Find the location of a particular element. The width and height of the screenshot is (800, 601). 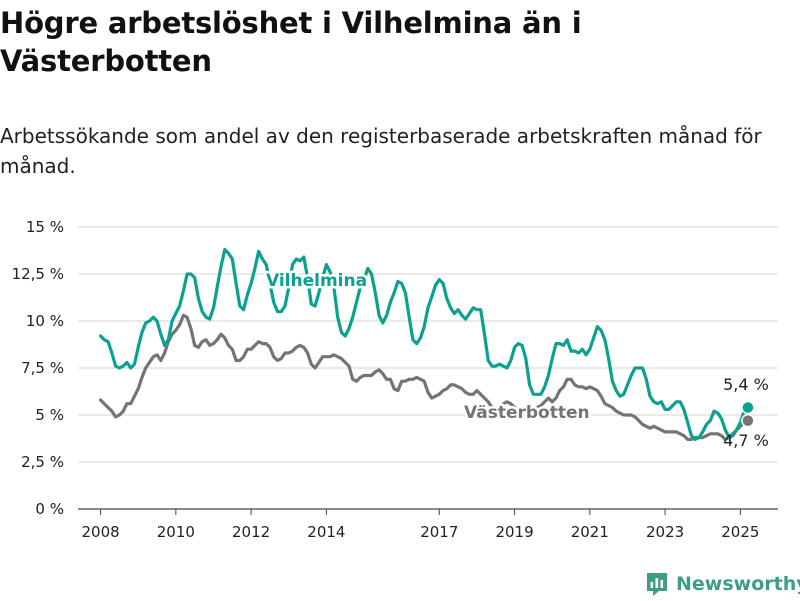

series-label-vilhelmina: Vilhelmina is located at coordinates (316, 281).